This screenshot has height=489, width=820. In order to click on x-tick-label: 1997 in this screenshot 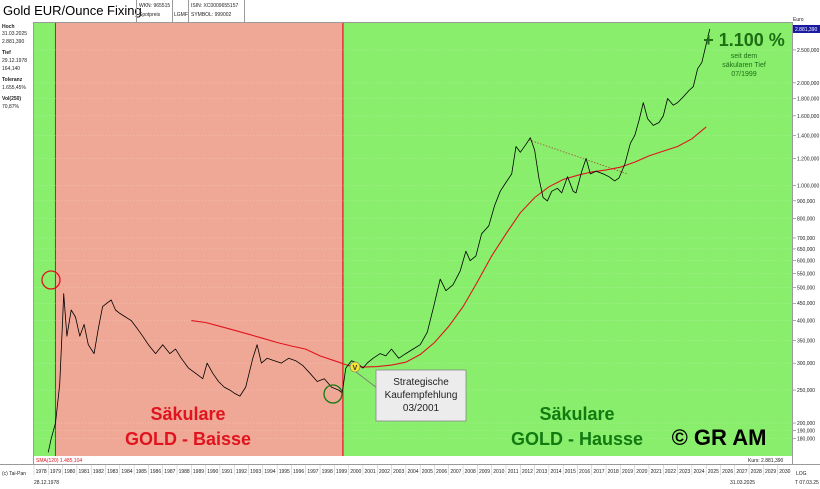, I will do `click(312, 472)`.